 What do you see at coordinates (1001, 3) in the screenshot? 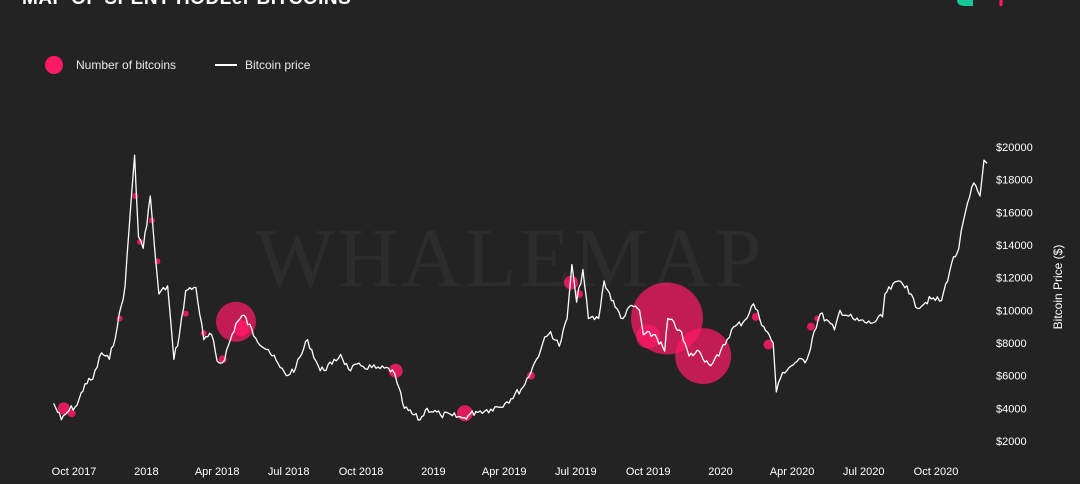
I see `logo-pink-mark` at bounding box center [1001, 3].